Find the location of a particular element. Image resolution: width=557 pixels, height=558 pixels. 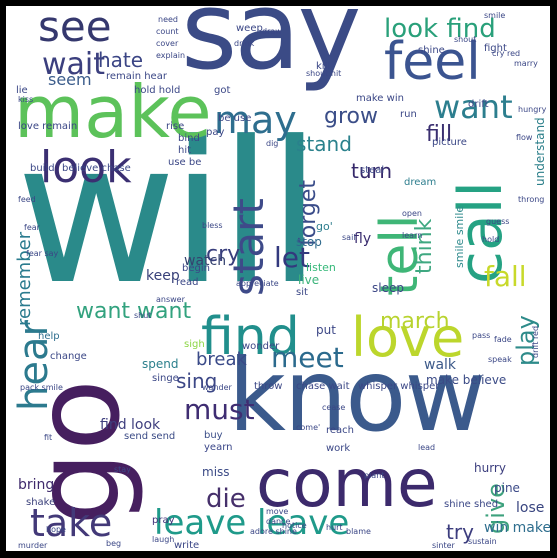

word-beg: beg is located at coordinates (114, 543).